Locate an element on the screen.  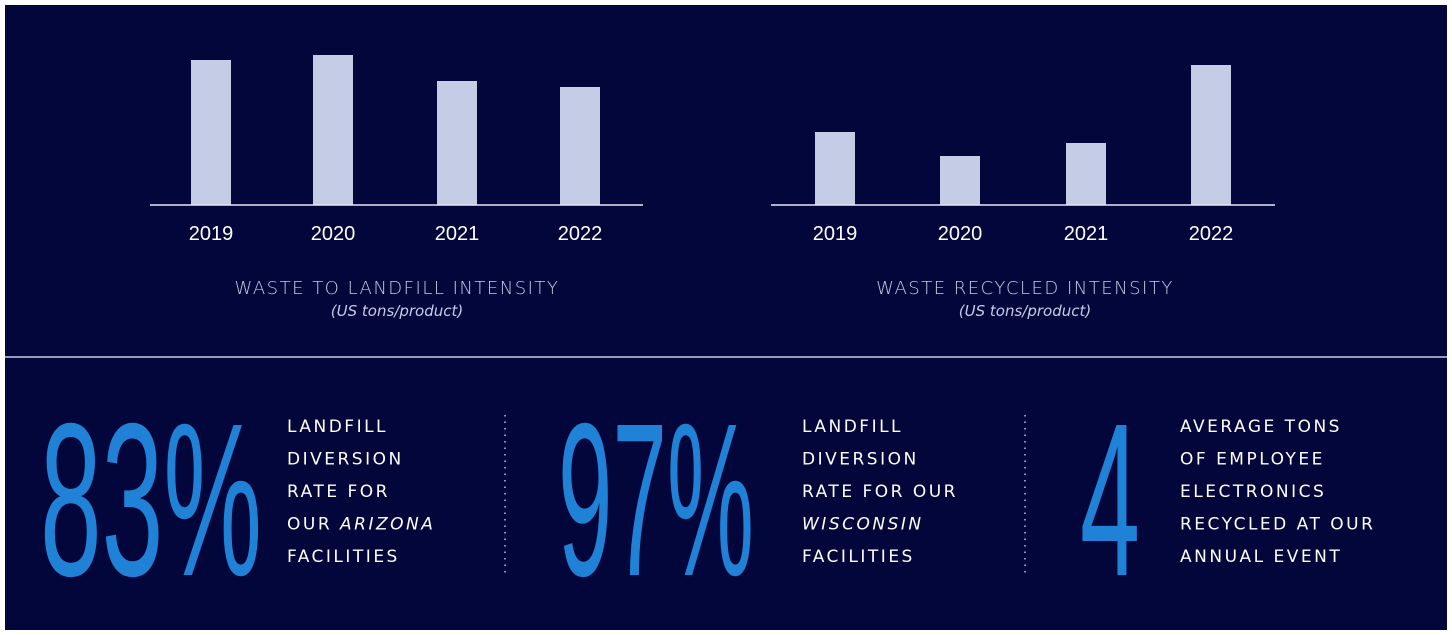
chart-title: WASTE TO LANDFILL INTENSITY is located at coordinates (397, 288).